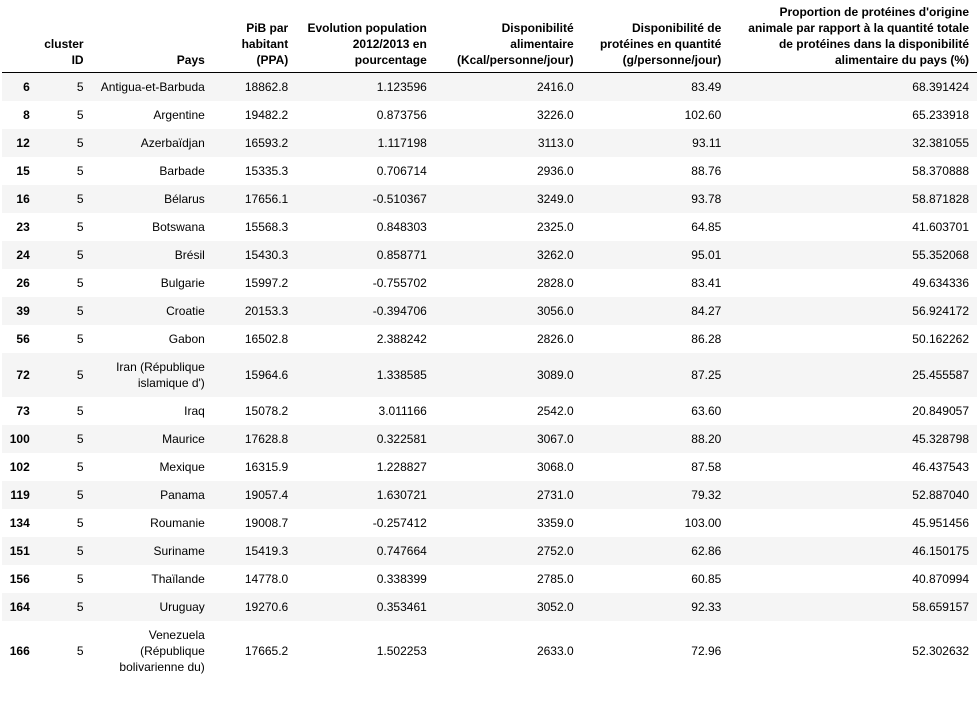  What do you see at coordinates (706, 550) in the screenshot?
I see `cell-proteines: 62.86` at bounding box center [706, 550].